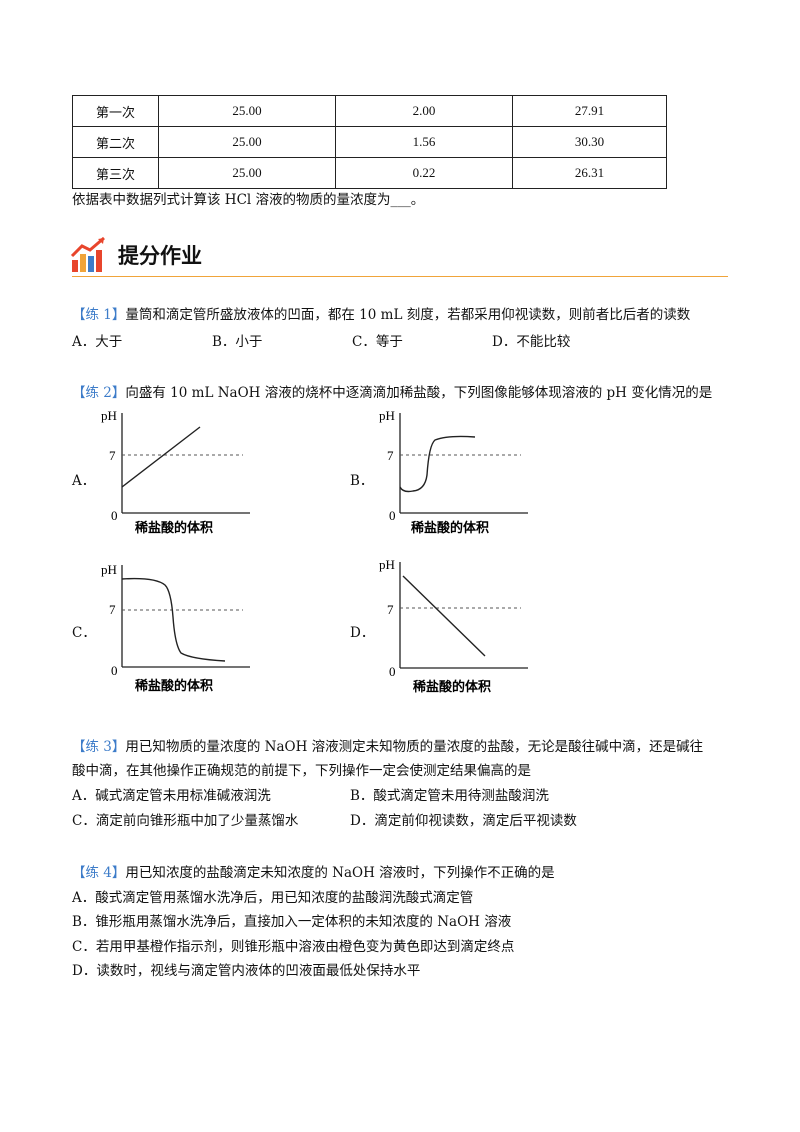 This screenshot has width=800, height=1132. Describe the element at coordinates (84, 633) in the screenshot. I see `graph-c-letter: C．` at that location.